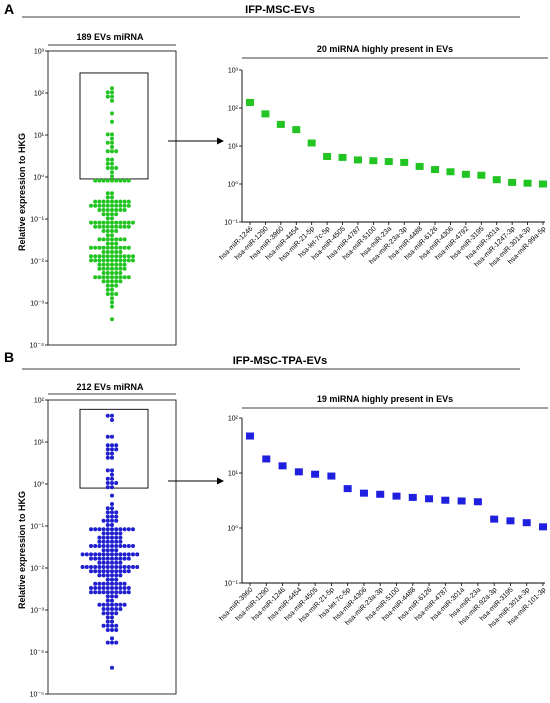  I want to click on panel-a-left-highlight-box, so click(114, 126).